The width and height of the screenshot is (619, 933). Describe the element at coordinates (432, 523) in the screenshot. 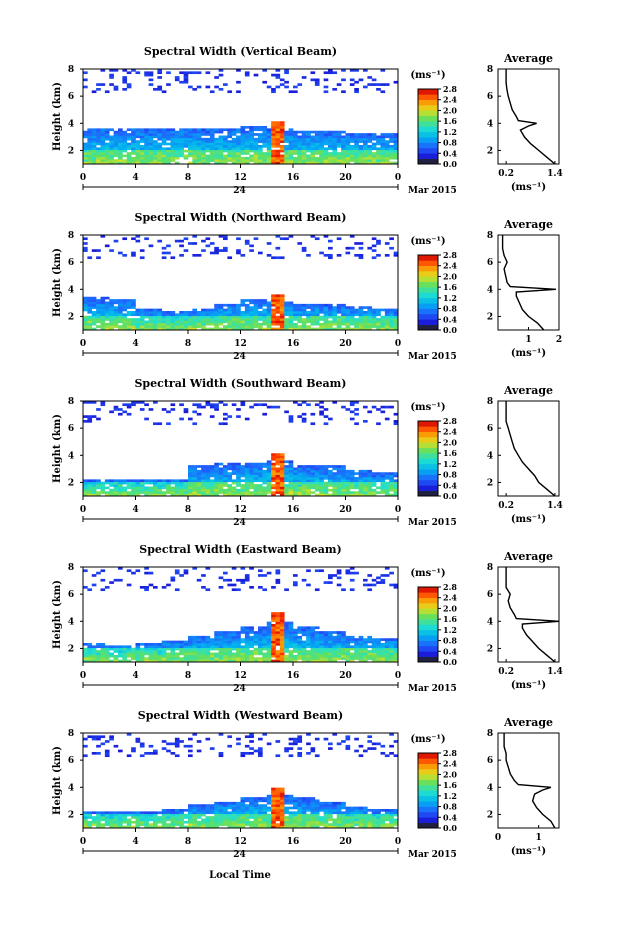

I see `date-label: Mar 2015` at that location.